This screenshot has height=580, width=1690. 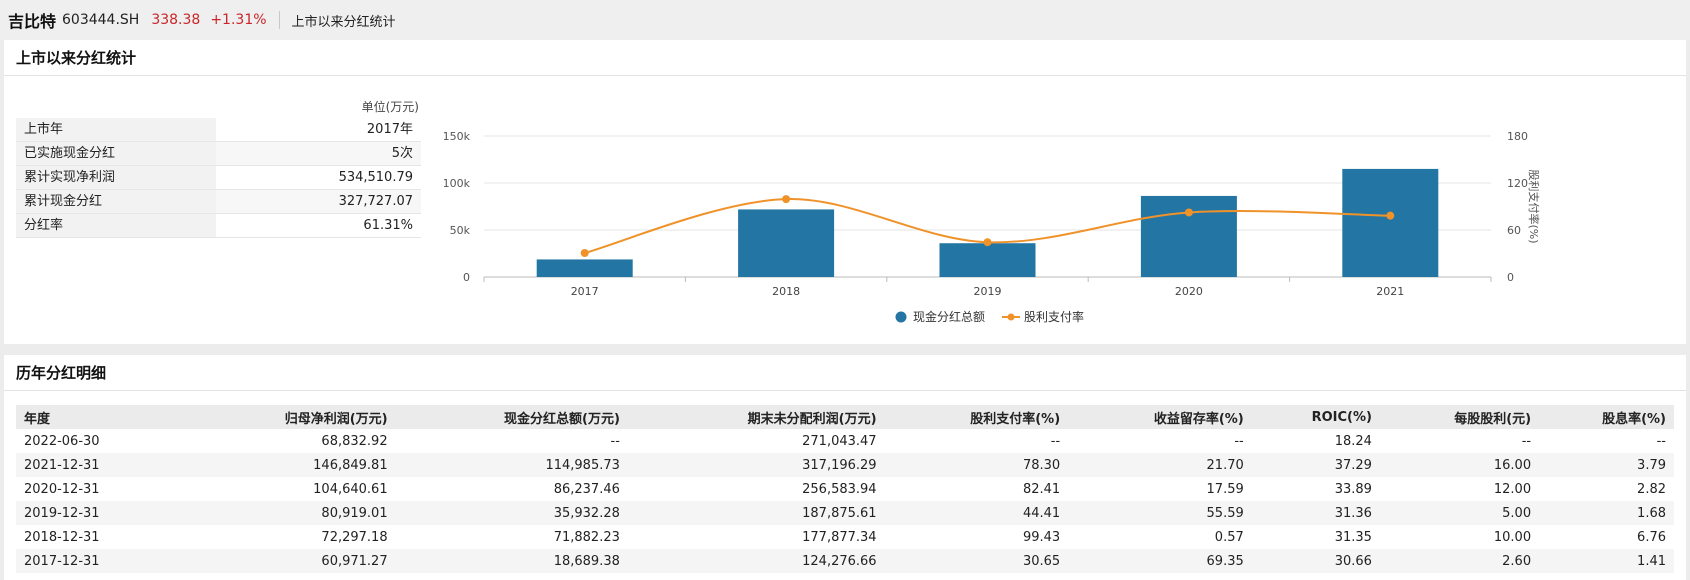 I want to click on breadcrumb: 上市以来分红统计, so click(x=343, y=22).